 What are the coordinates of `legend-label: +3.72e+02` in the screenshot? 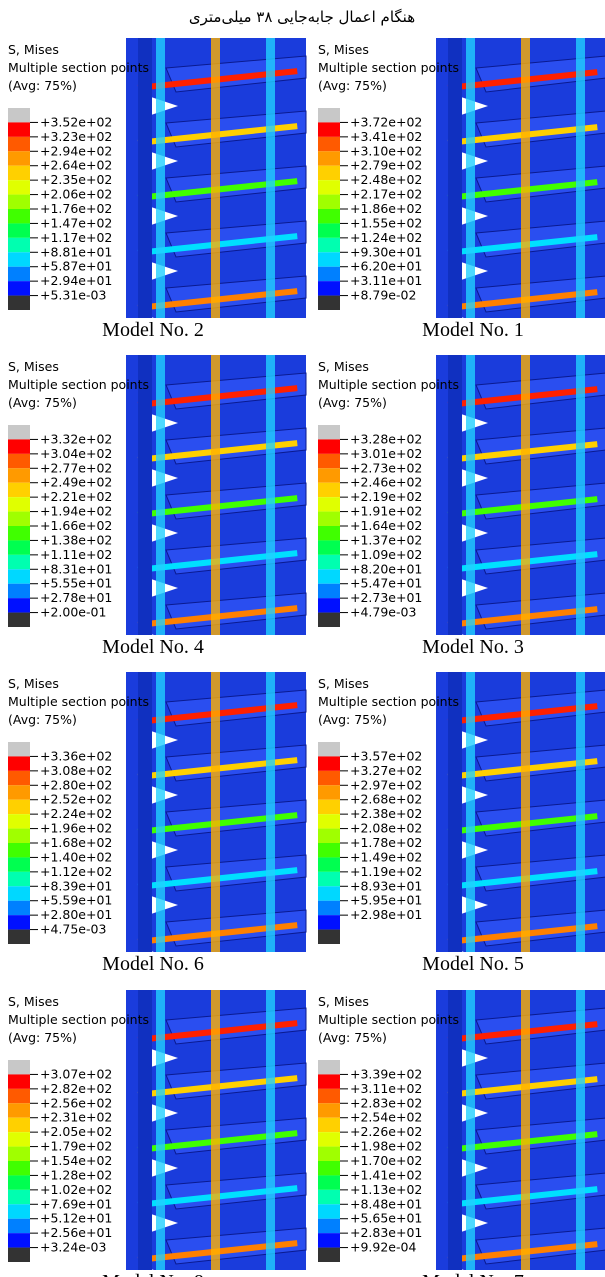 It's located at (386, 121).